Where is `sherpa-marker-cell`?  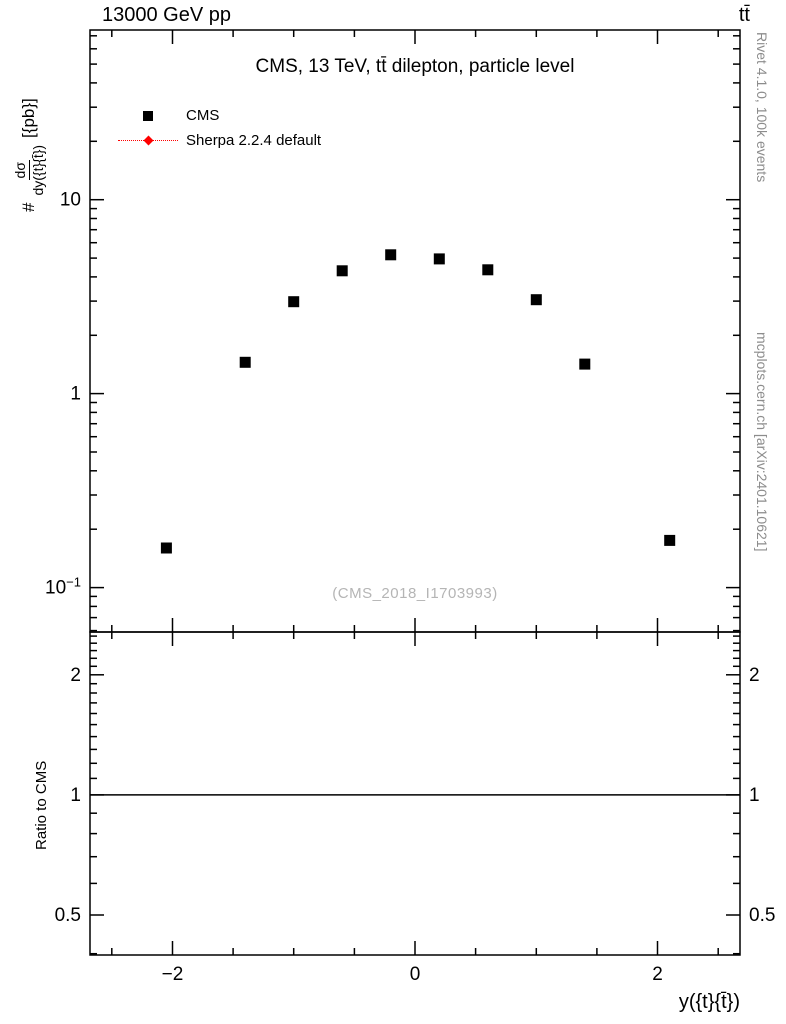 sherpa-marker-cell is located at coordinates (148, 141).